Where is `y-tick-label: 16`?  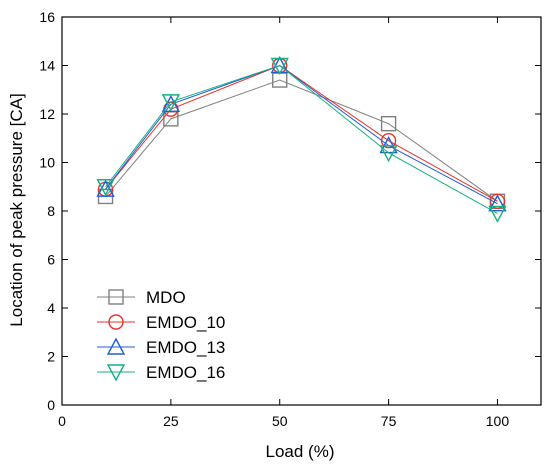 y-tick-label: 16 is located at coordinates (47, 17).